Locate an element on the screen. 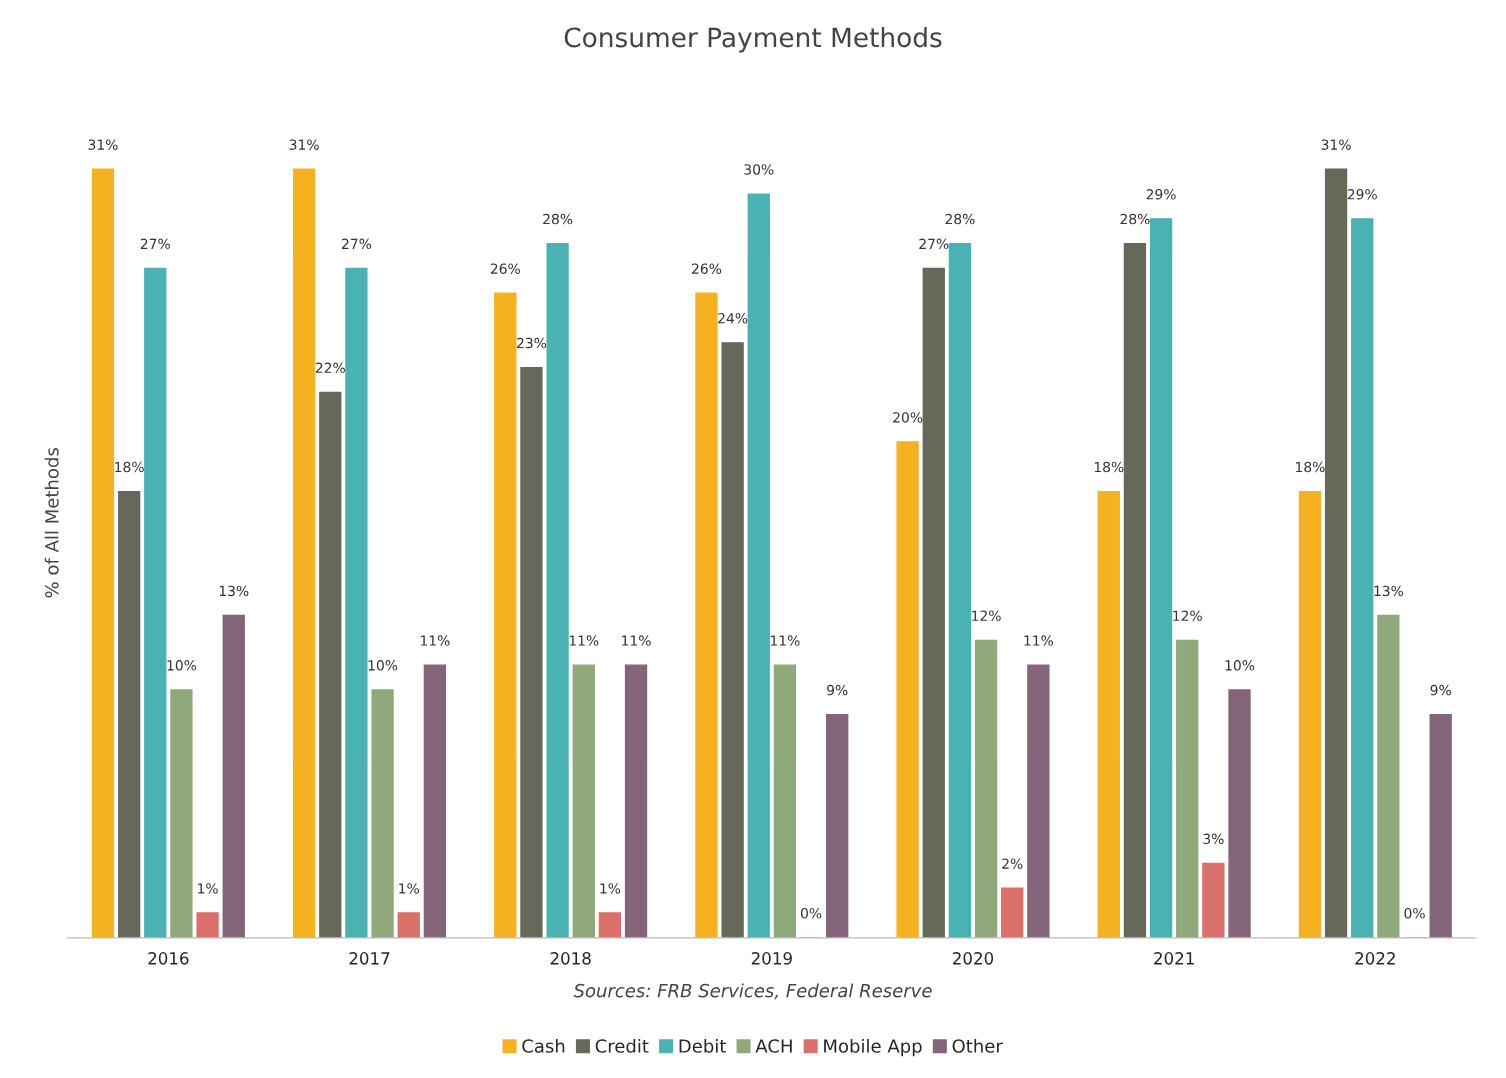 The width and height of the screenshot is (1506, 1078). x-tick-label: 2016 is located at coordinates (168, 958).